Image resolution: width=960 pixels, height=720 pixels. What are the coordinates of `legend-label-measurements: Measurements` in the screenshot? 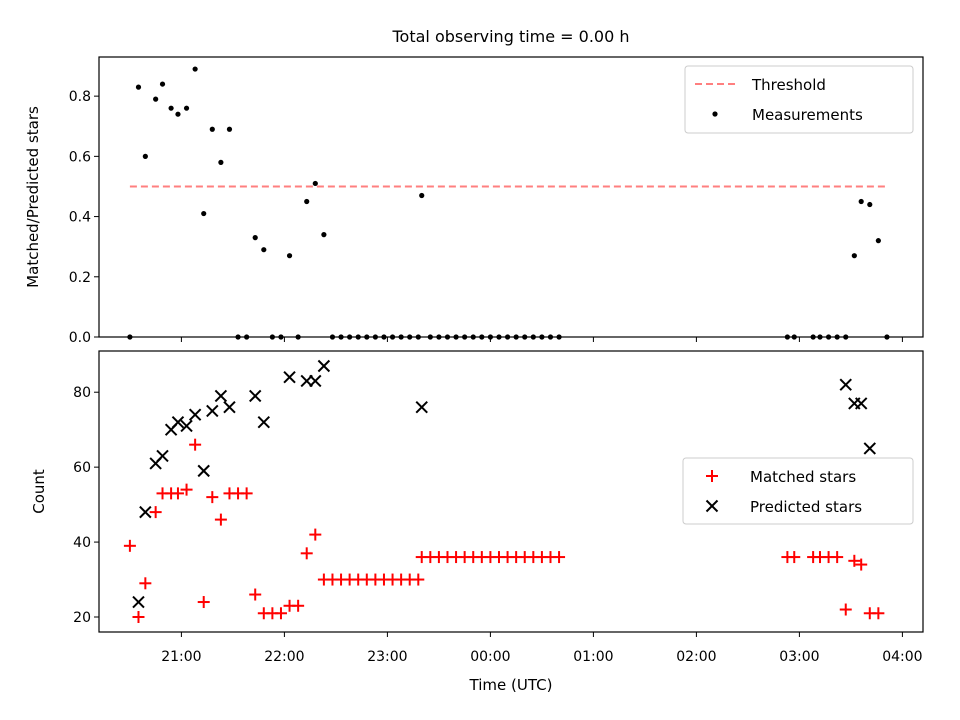 It's located at (807, 115).